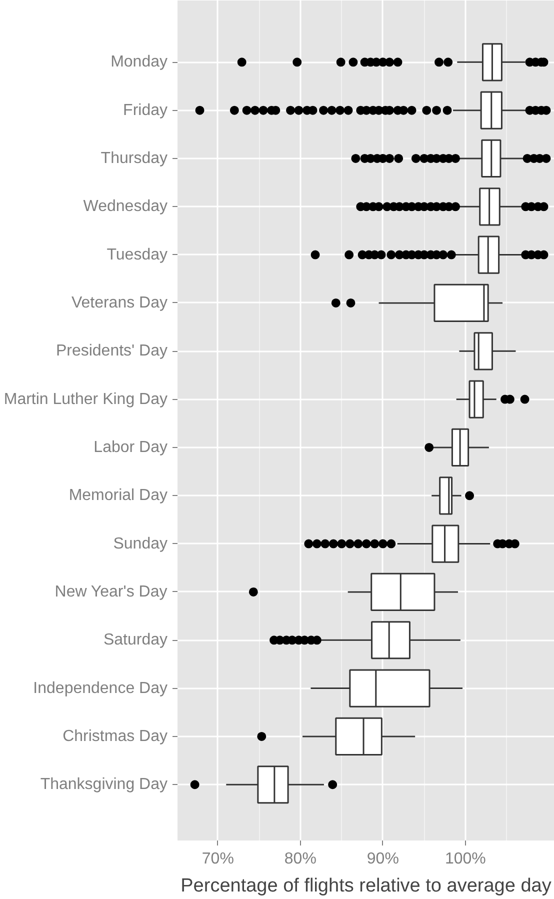  What do you see at coordinates (139, 62) in the screenshot?
I see `y-tick-label: Monday` at bounding box center [139, 62].